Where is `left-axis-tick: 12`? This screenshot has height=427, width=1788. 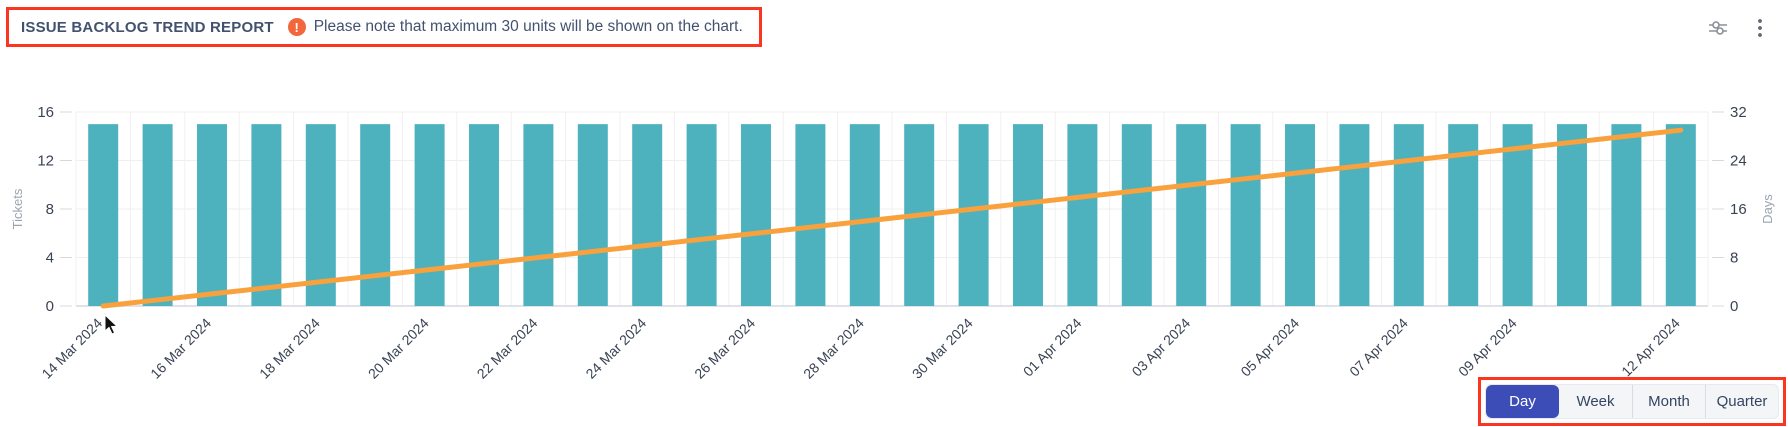 left-axis-tick: 12 is located at coordinates (45, 161).